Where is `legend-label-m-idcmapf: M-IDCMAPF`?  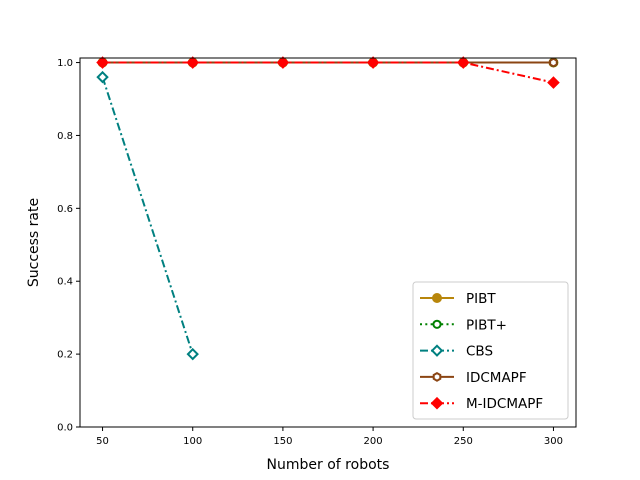
legend-label-m-idcmapf: M-IDCMAPF is located at coordinates (504, 404).